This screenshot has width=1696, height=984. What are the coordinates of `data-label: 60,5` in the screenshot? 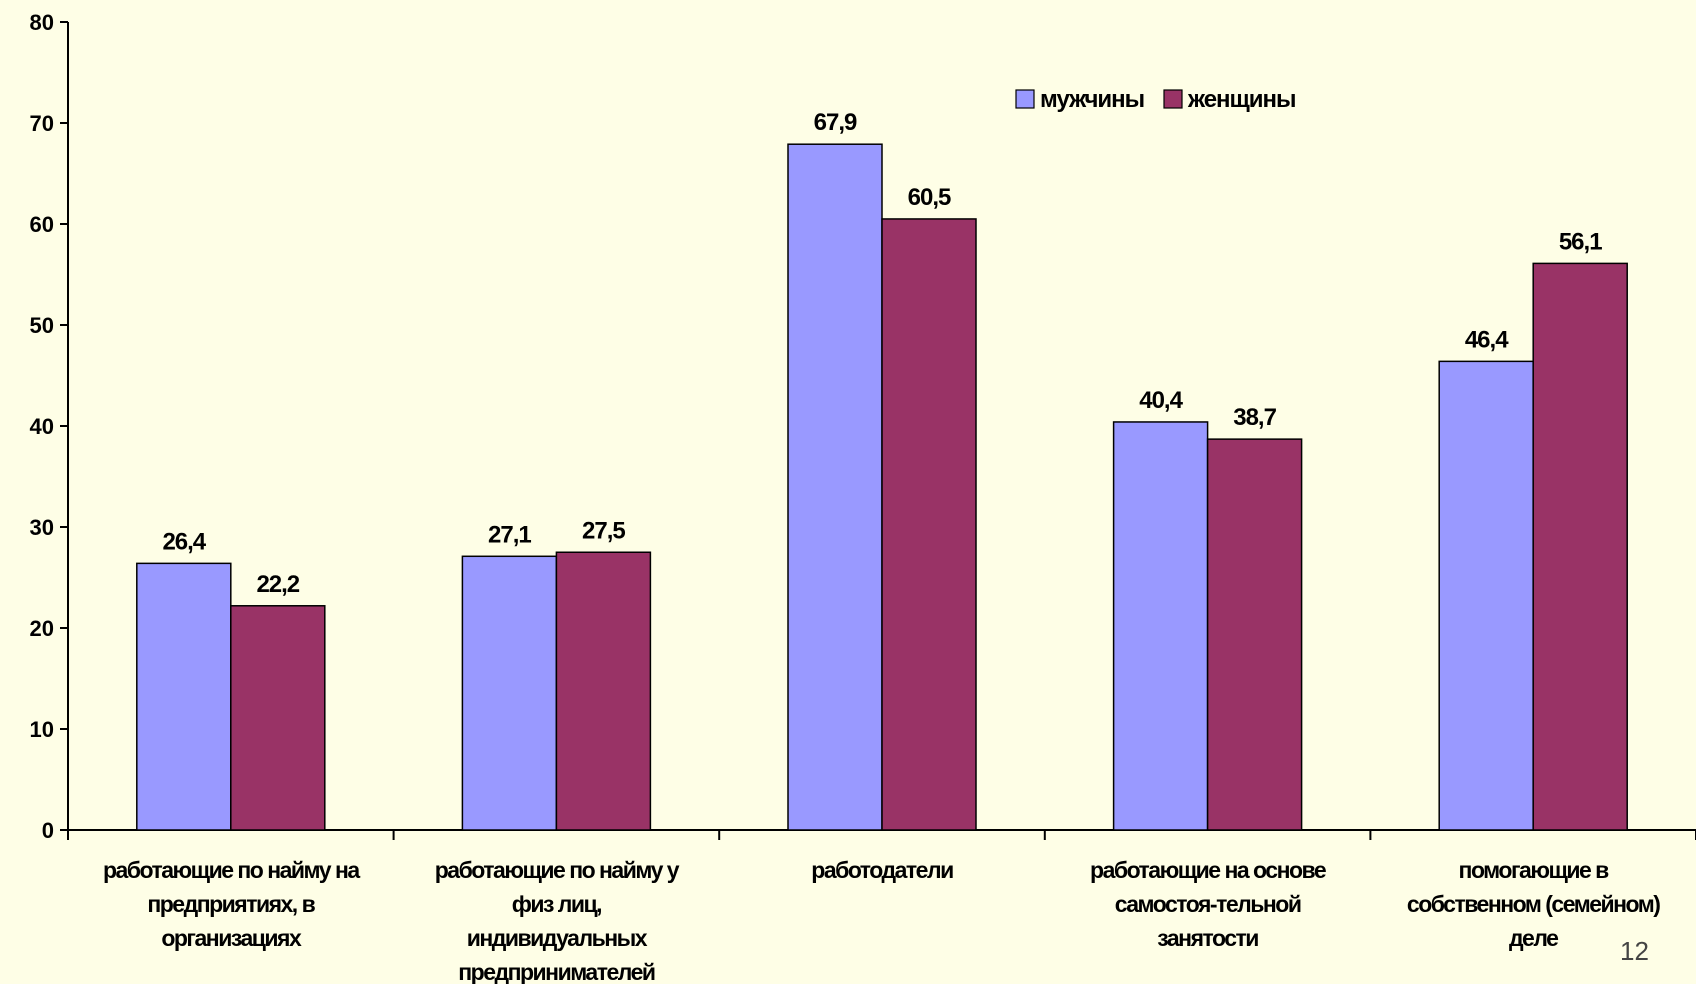 It's located at (929, 197).